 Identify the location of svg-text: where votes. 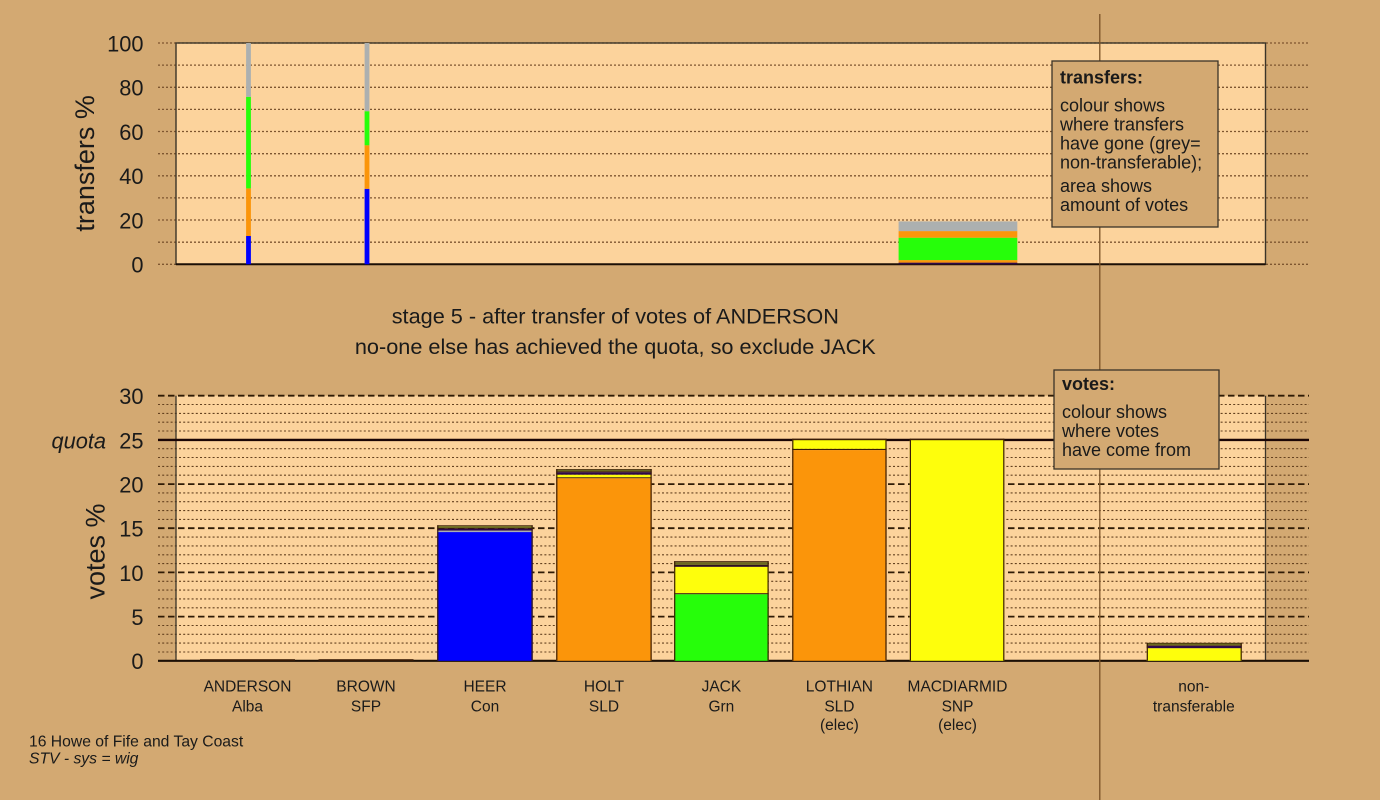
(1110, 431).